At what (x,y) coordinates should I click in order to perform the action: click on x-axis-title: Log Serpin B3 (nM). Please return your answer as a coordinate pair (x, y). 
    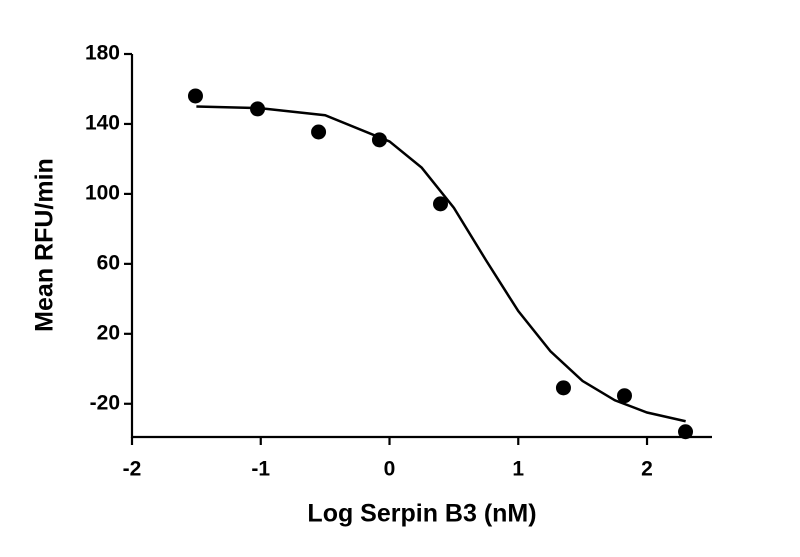
    Looking at the image, I should click on (421, 514).